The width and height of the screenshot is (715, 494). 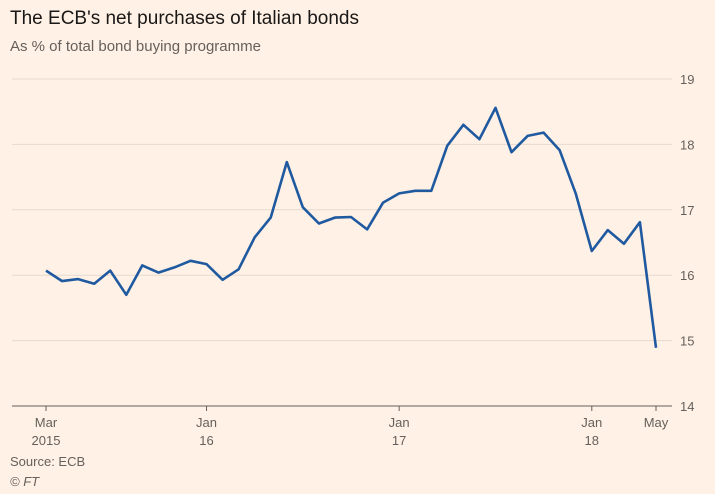 I want to click on chart-title: The ECB's net purchases of Italian bonds, so click(x=184, y=18).